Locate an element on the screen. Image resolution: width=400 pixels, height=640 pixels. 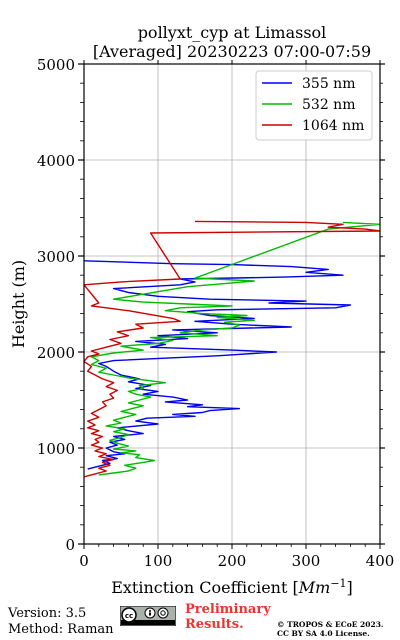
x-tick-label: 400 is located at coordinates (380, 561).